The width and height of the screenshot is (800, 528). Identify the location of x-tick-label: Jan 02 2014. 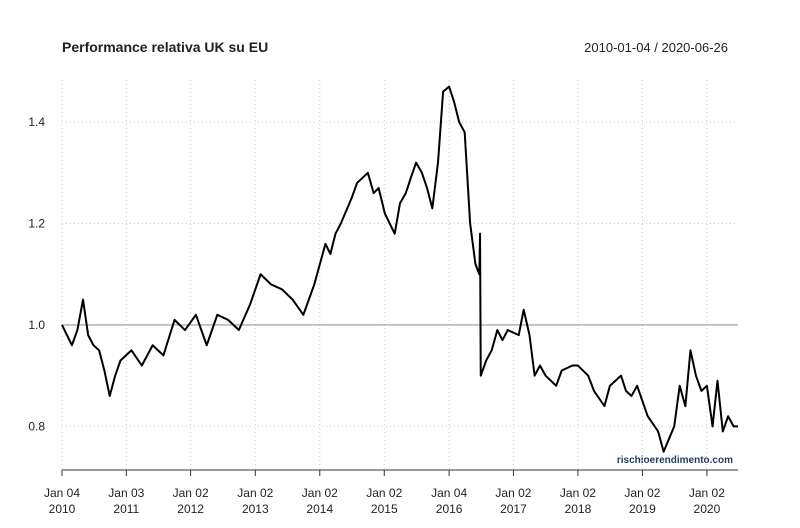
(320, 501).